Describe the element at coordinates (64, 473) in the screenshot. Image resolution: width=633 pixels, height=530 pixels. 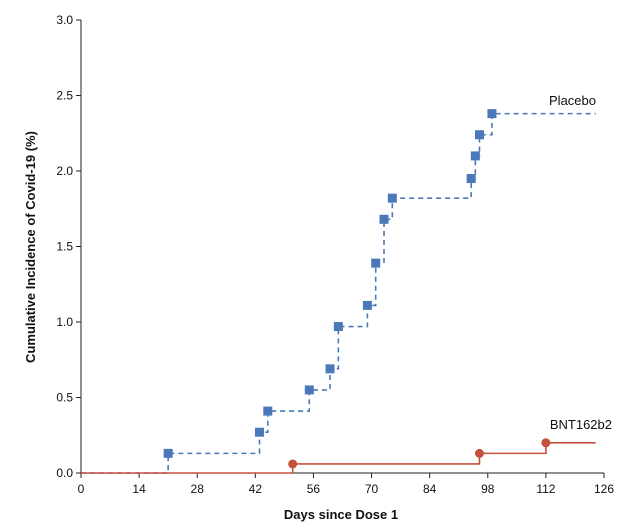
I see `y-tick-label: 0.0` at that location.